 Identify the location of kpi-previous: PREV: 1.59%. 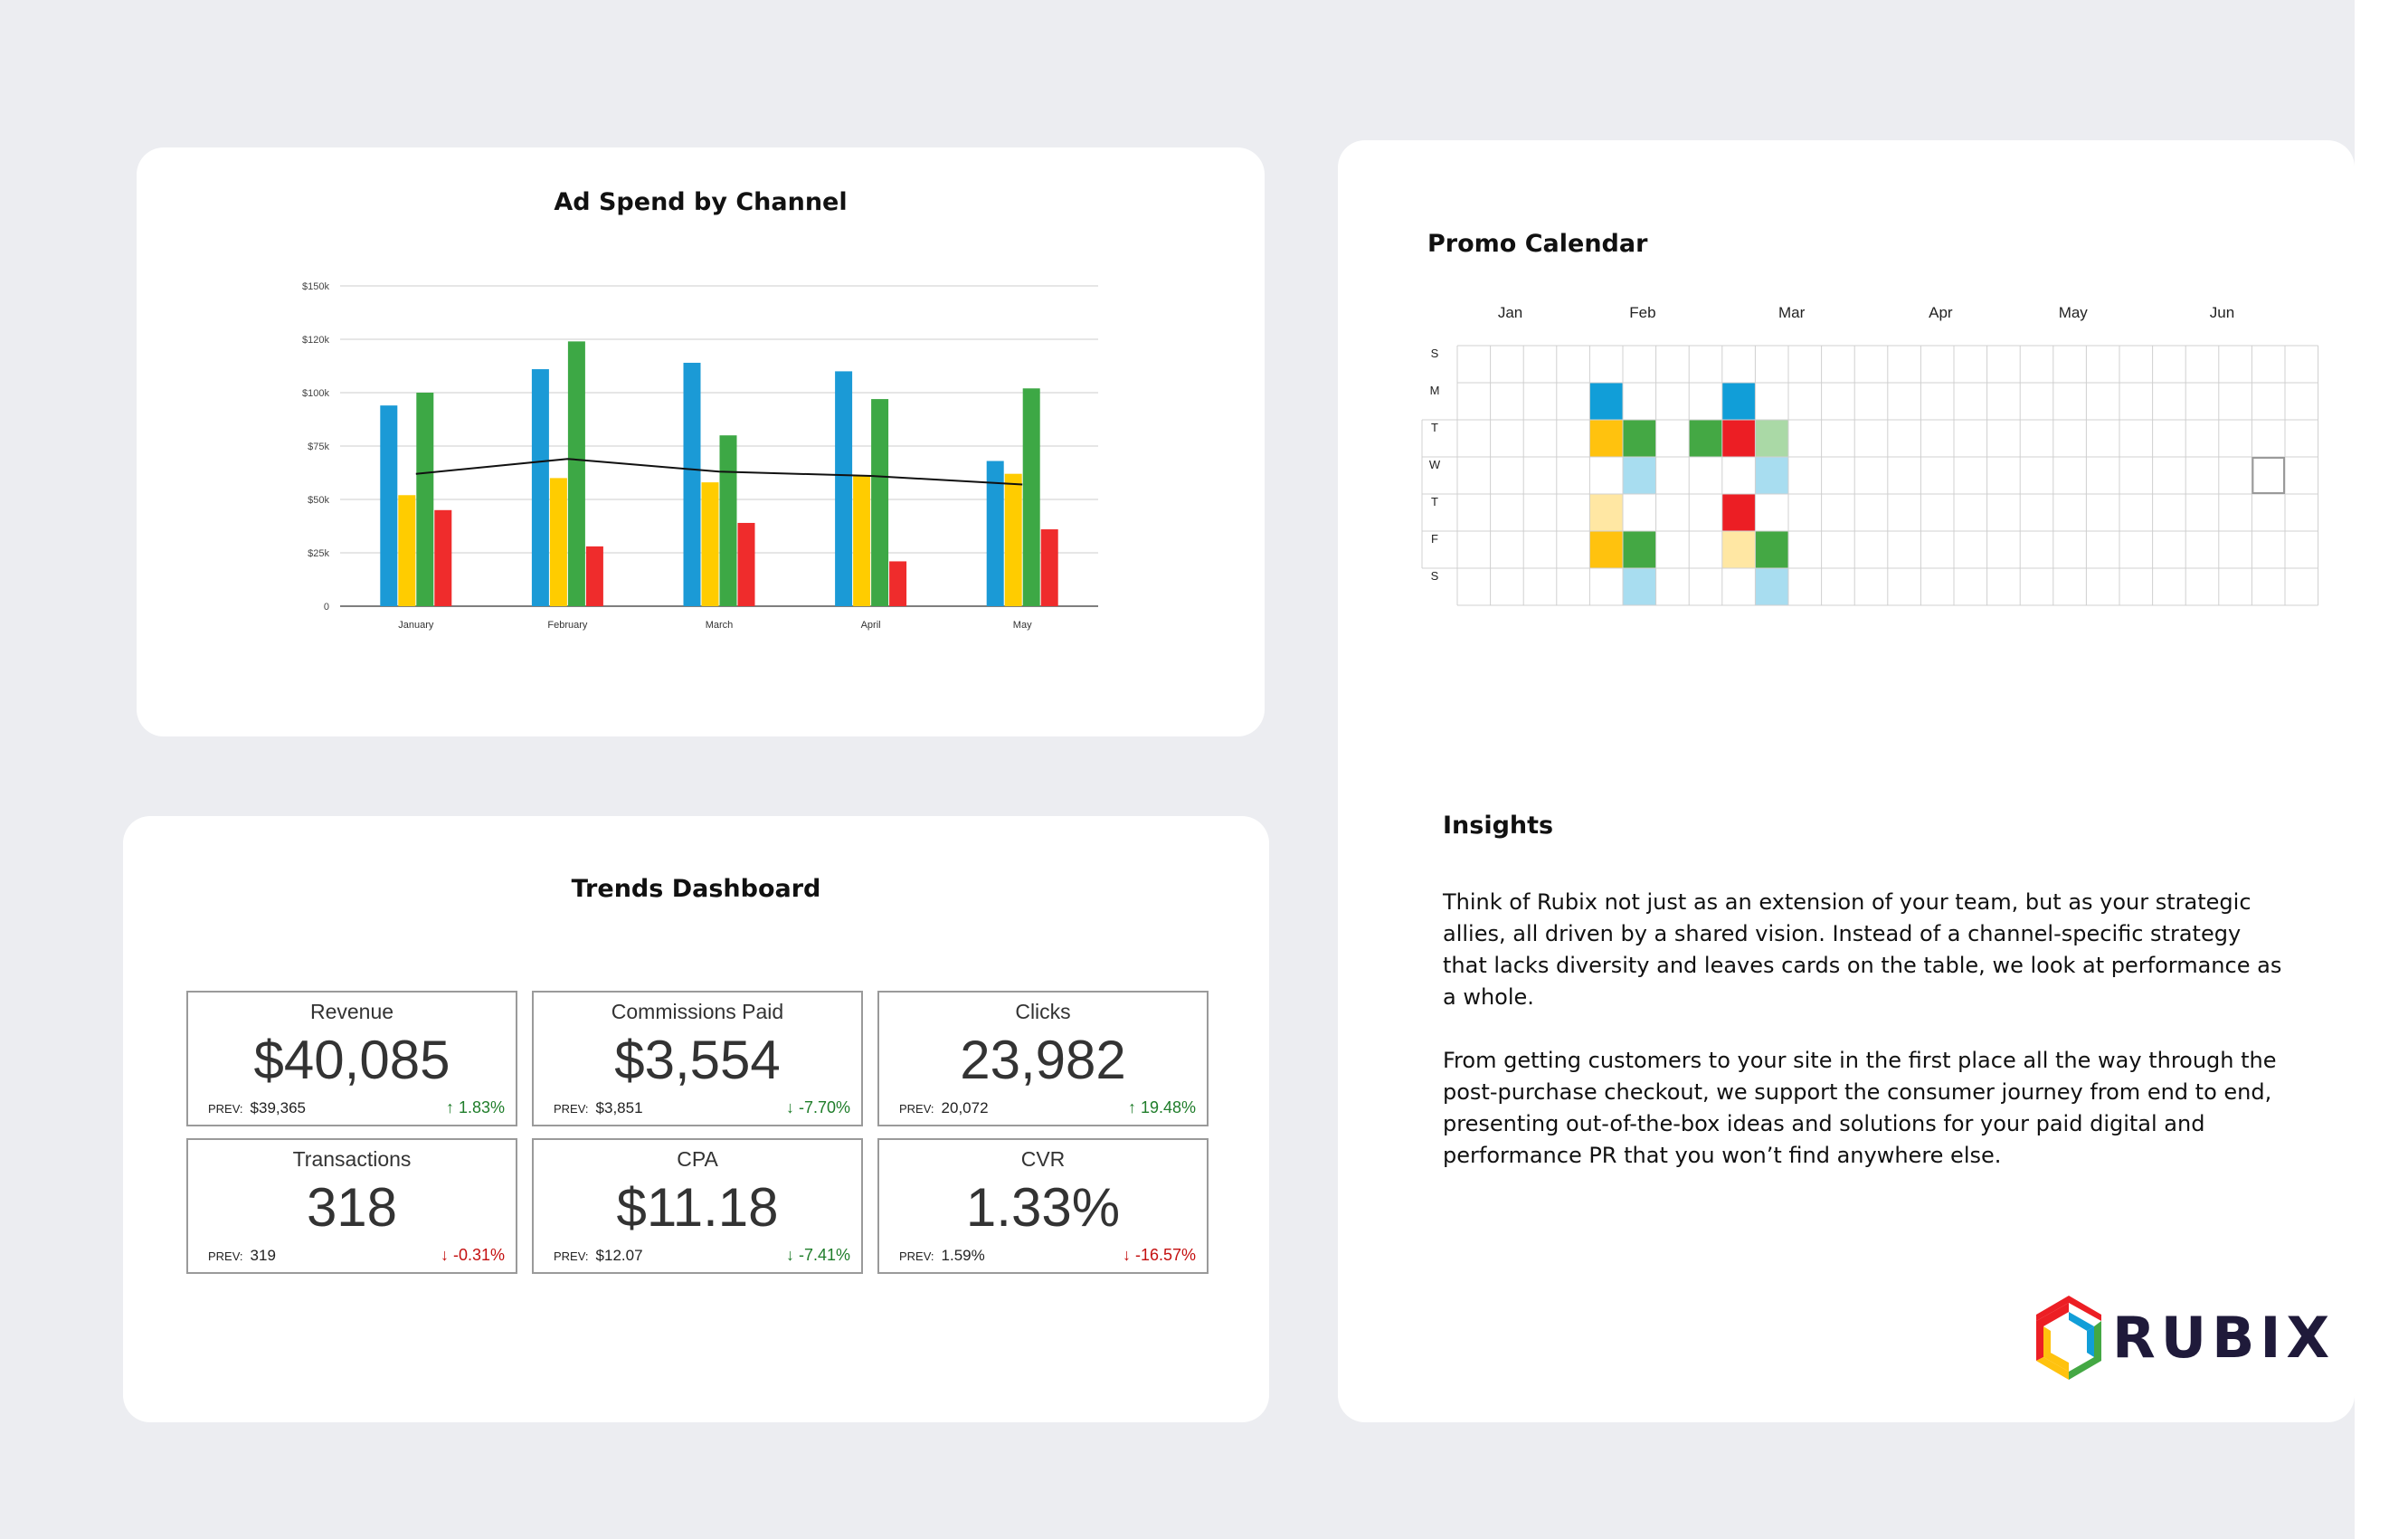
(942, 1256).